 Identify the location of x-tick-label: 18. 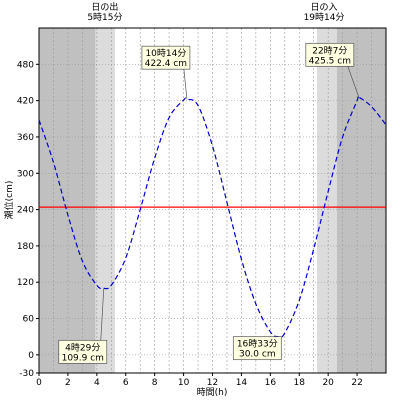
(300, 383).